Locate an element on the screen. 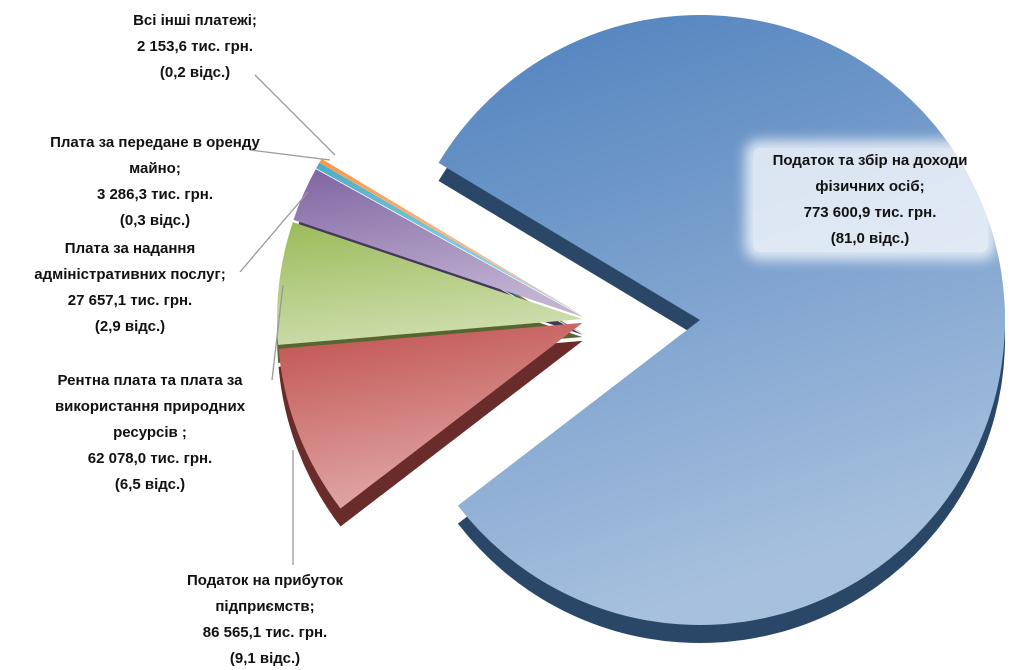 The height and width of the screenshot is (670, 1024). value-label: 3 286,3 тис. грн. is located at coordinates (155, 194).